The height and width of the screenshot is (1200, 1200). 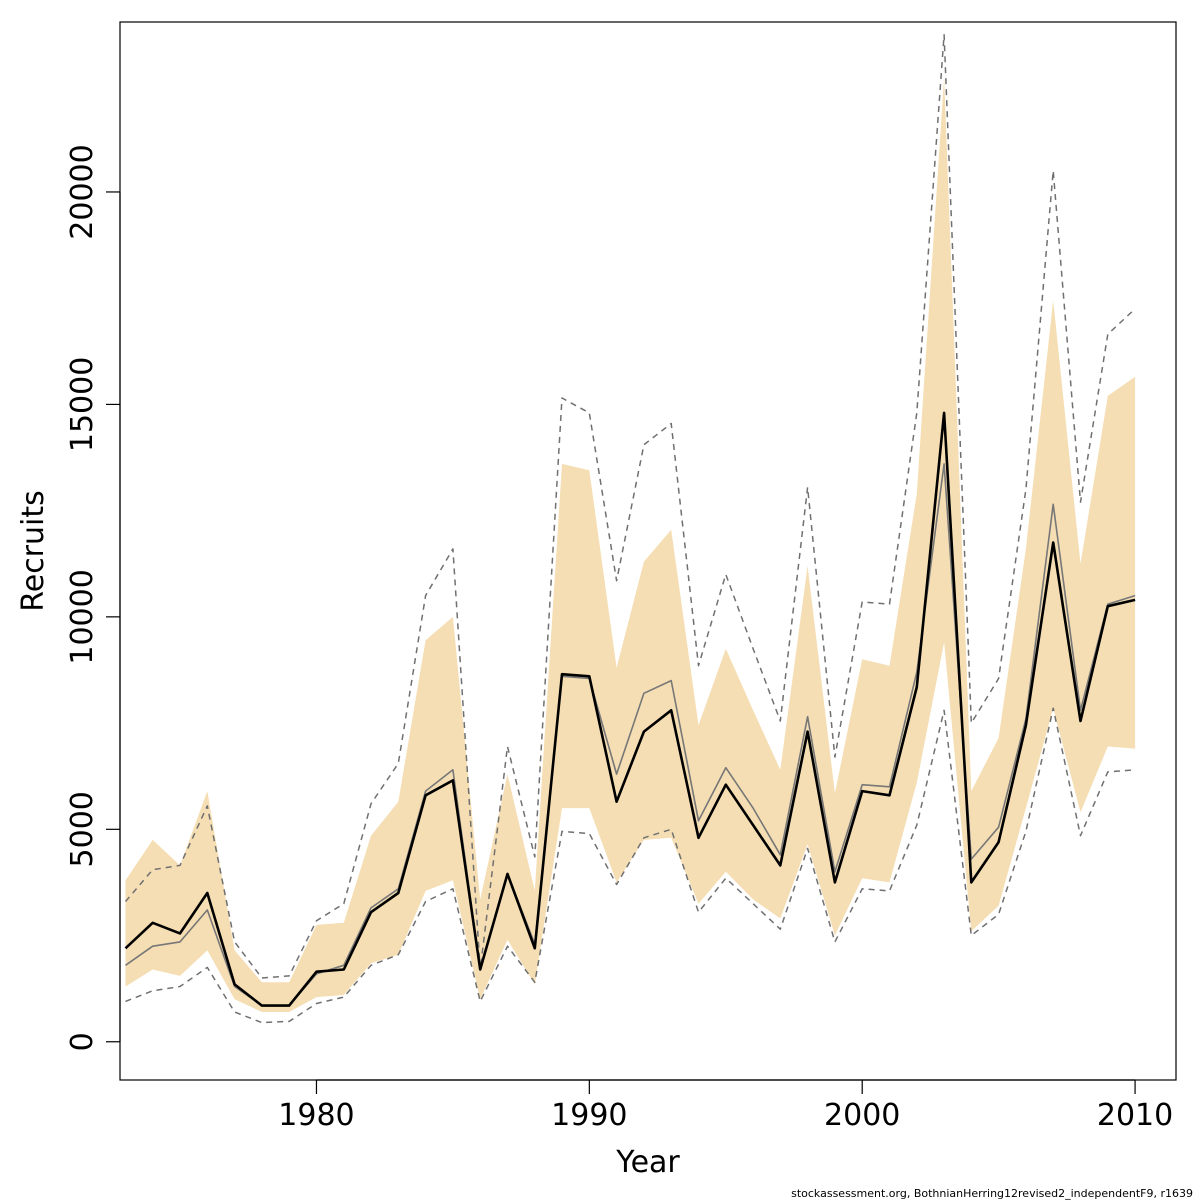 What do you see at coordinates (82, 191) in the screenshot?
I see `y-tick-label: 20000` at bounding box center [82, 191].